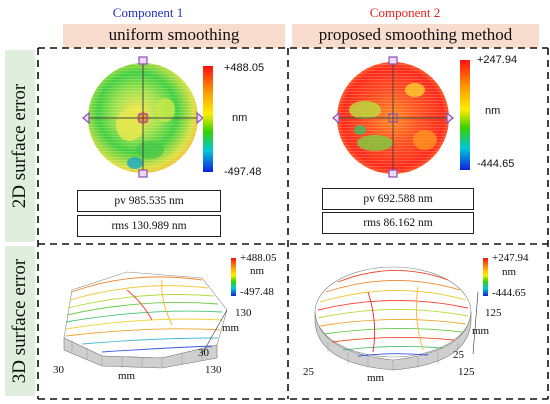  Describe the element at coordinates (20, 146) in the screenshot. I see `row-label-2d: 2D surface error` at that location.